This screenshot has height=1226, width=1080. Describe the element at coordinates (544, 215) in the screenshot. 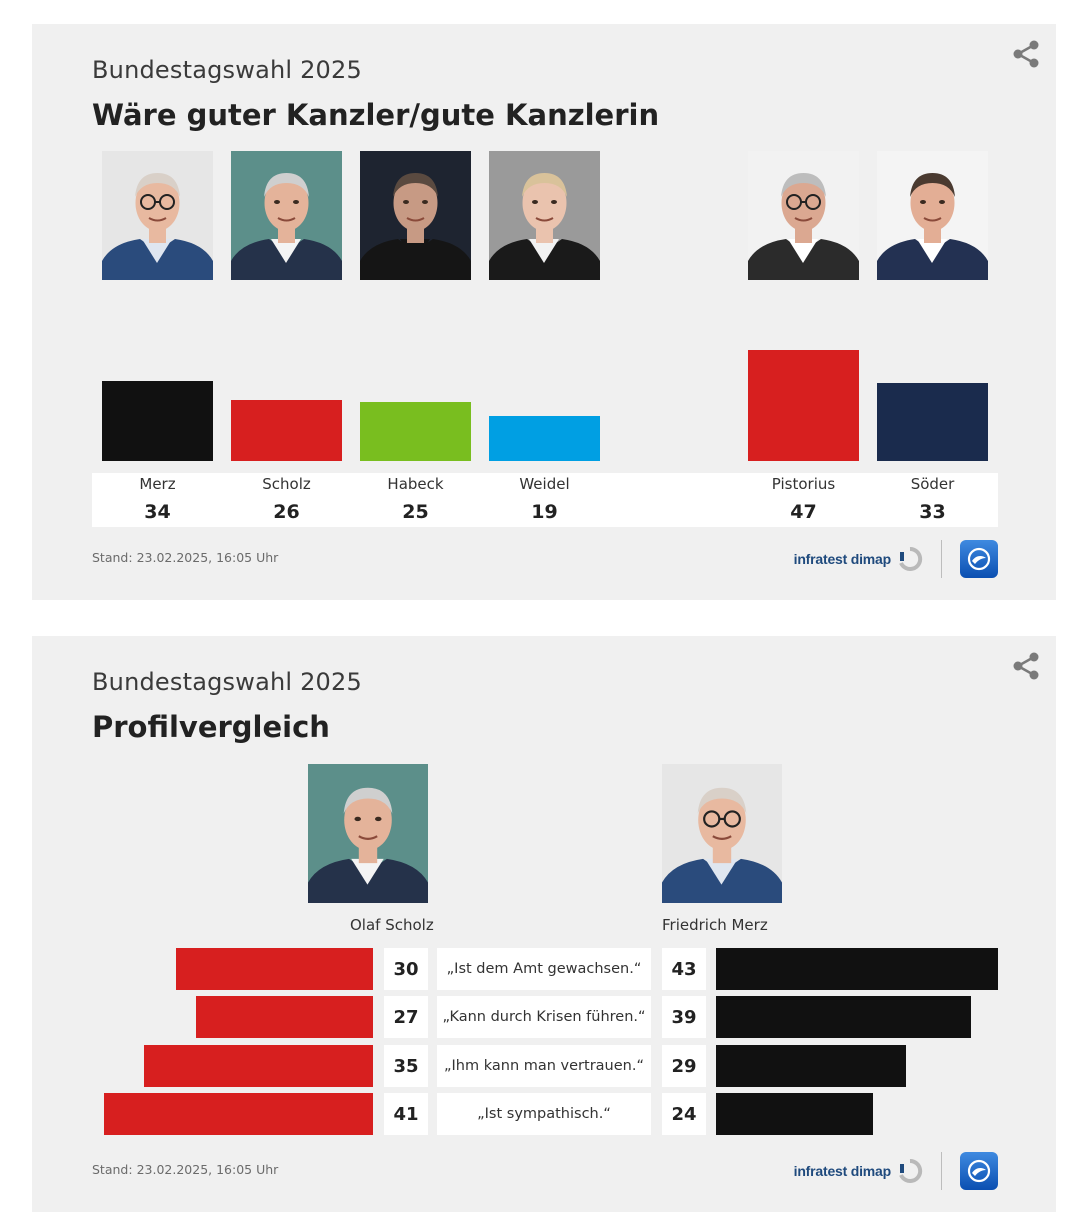

I see `portrait-weidel` at that location.